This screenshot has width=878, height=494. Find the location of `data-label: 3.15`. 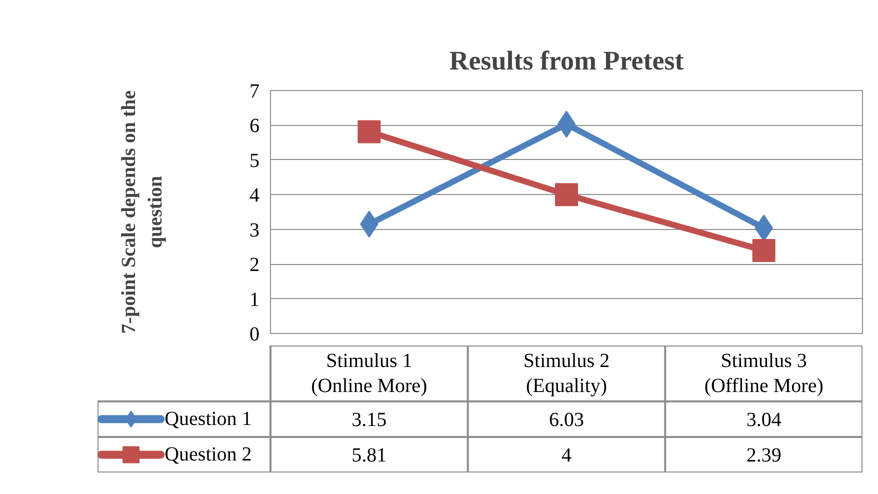

data-label: 3.15 is located at coordinates (369, 420).